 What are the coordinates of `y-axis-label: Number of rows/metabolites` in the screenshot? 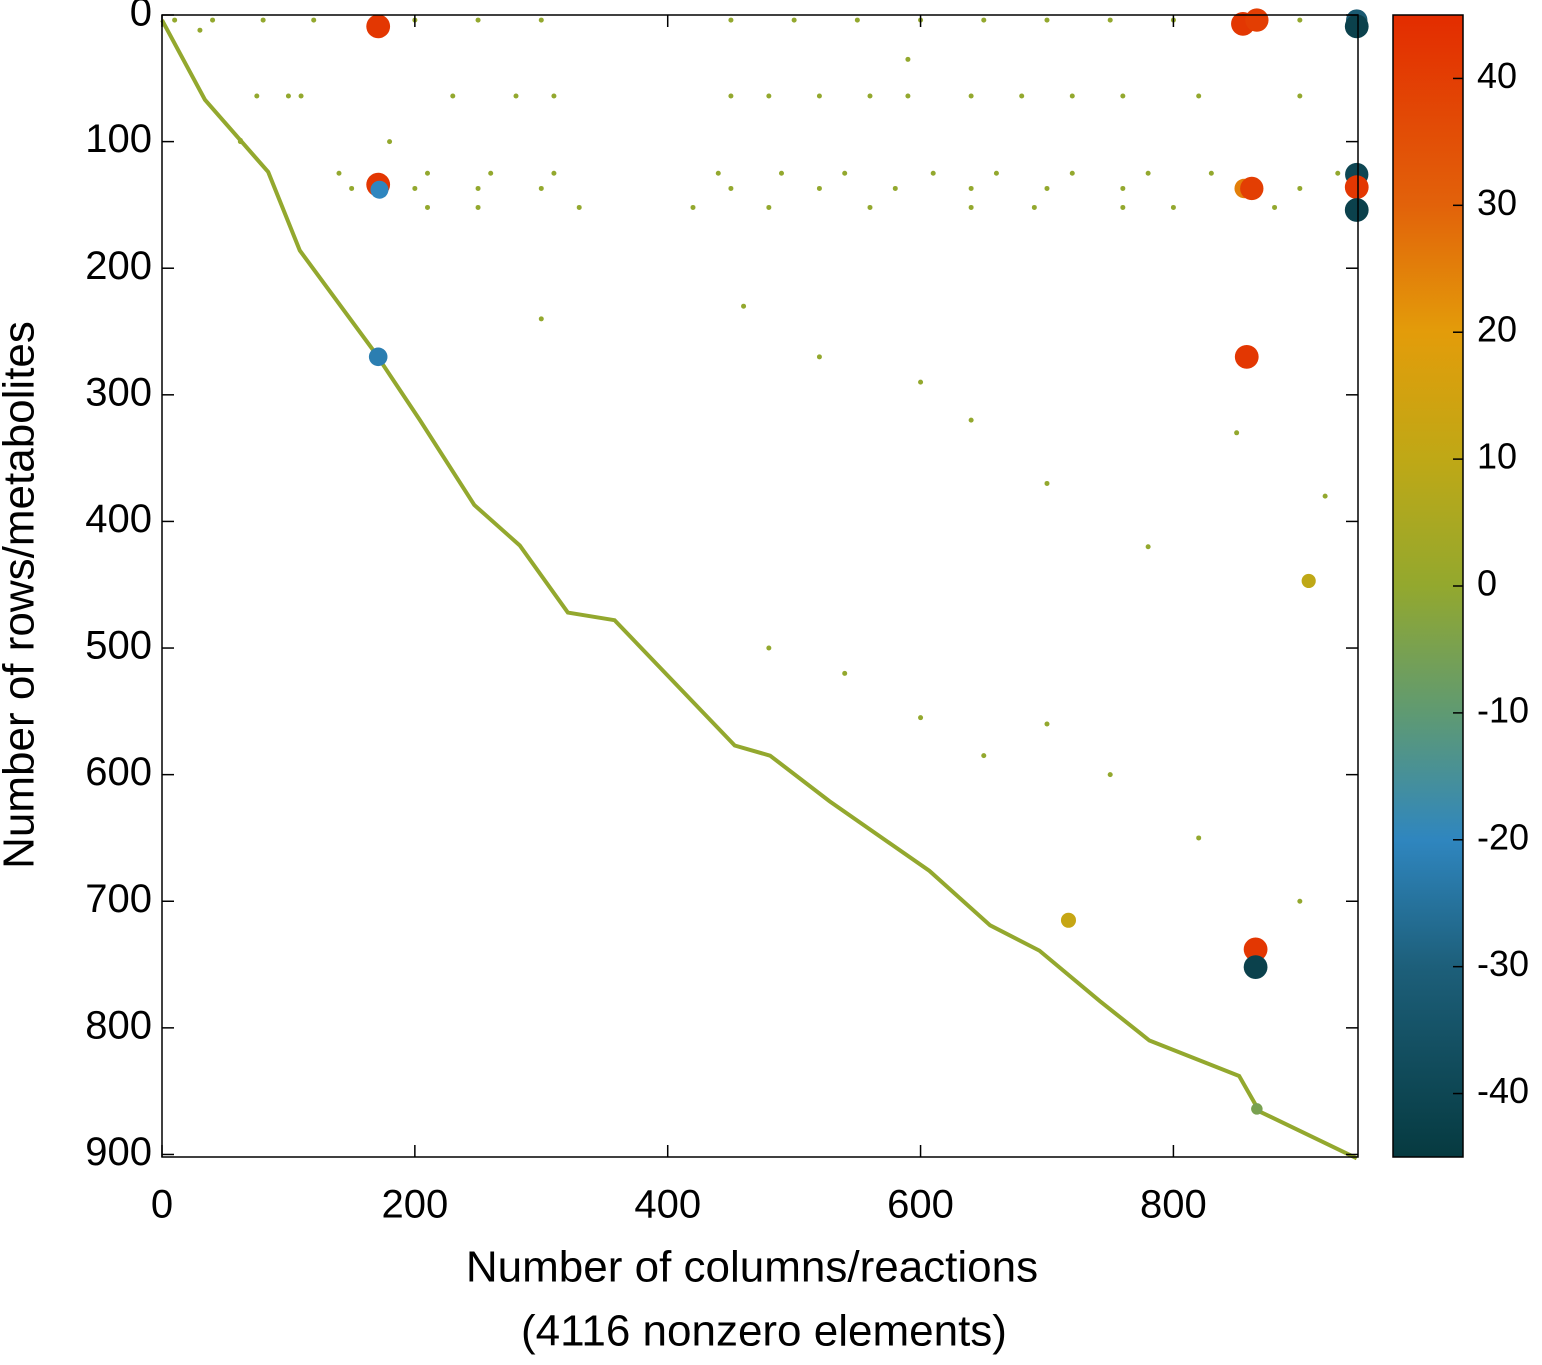 It's located at (22, 595).